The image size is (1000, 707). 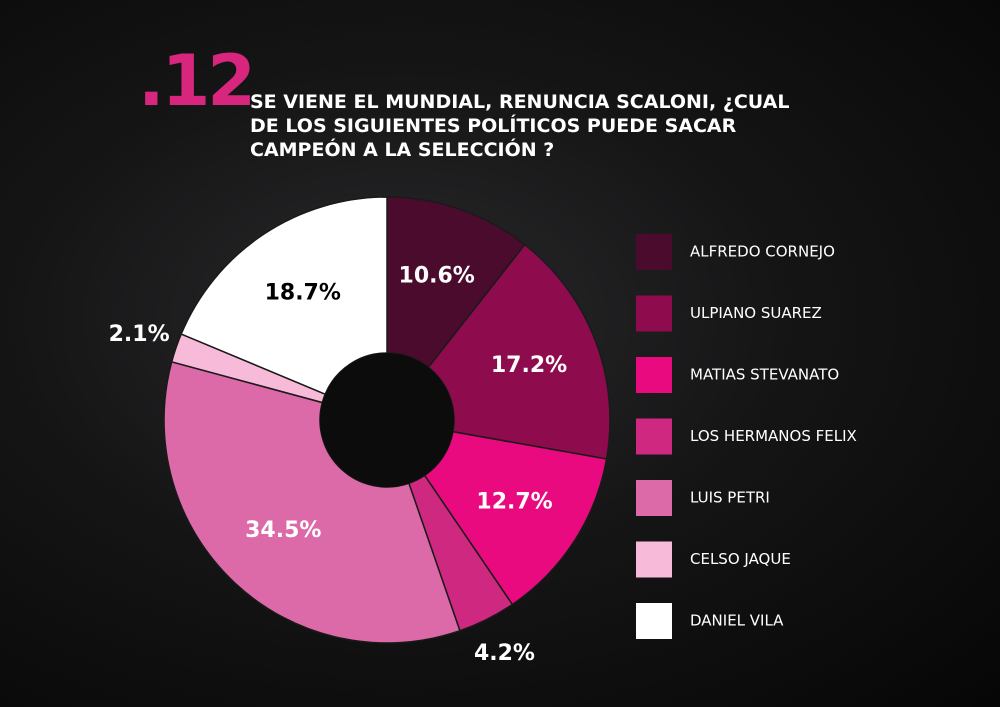 What do you see at coordinates (529, 365) in the screenshot?
I see `value-label: 17.2%` at bounding box center [529, 365].